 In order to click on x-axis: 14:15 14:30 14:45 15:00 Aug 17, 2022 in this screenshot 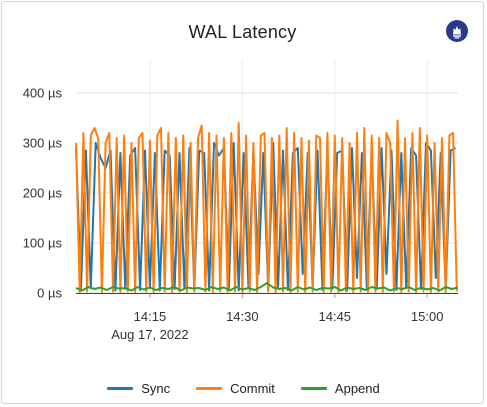, I will do `click(267, 317)`.